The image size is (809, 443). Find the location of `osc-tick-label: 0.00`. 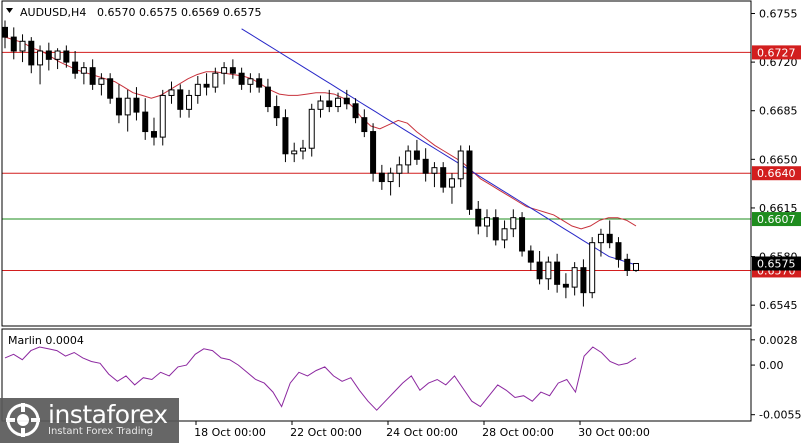

osc-tick-label: 0.00 is located at coordinates (771, 365).